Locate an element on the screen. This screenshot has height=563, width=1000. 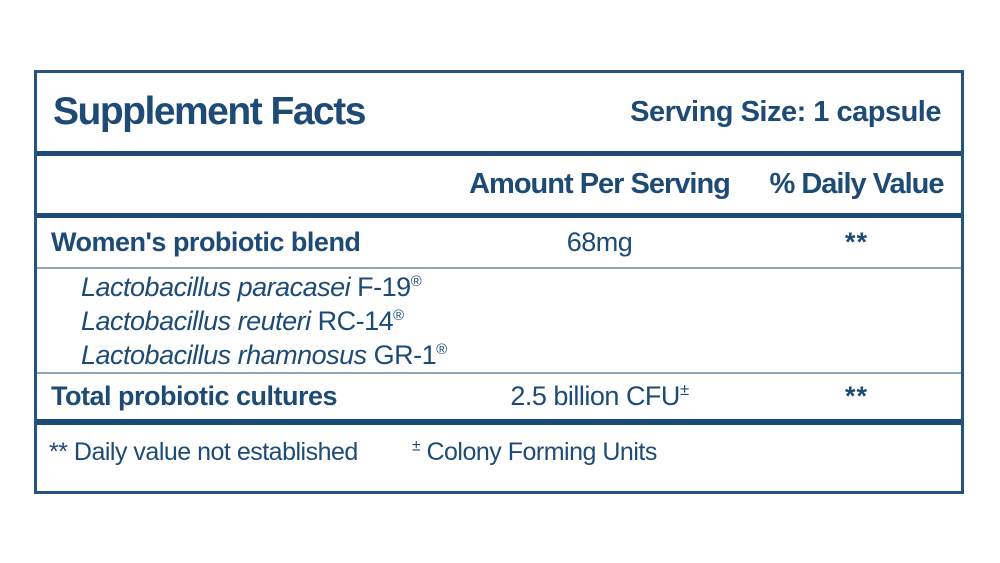
column-header-amount: Amount Per Serving is located at coordinates (600, 184).